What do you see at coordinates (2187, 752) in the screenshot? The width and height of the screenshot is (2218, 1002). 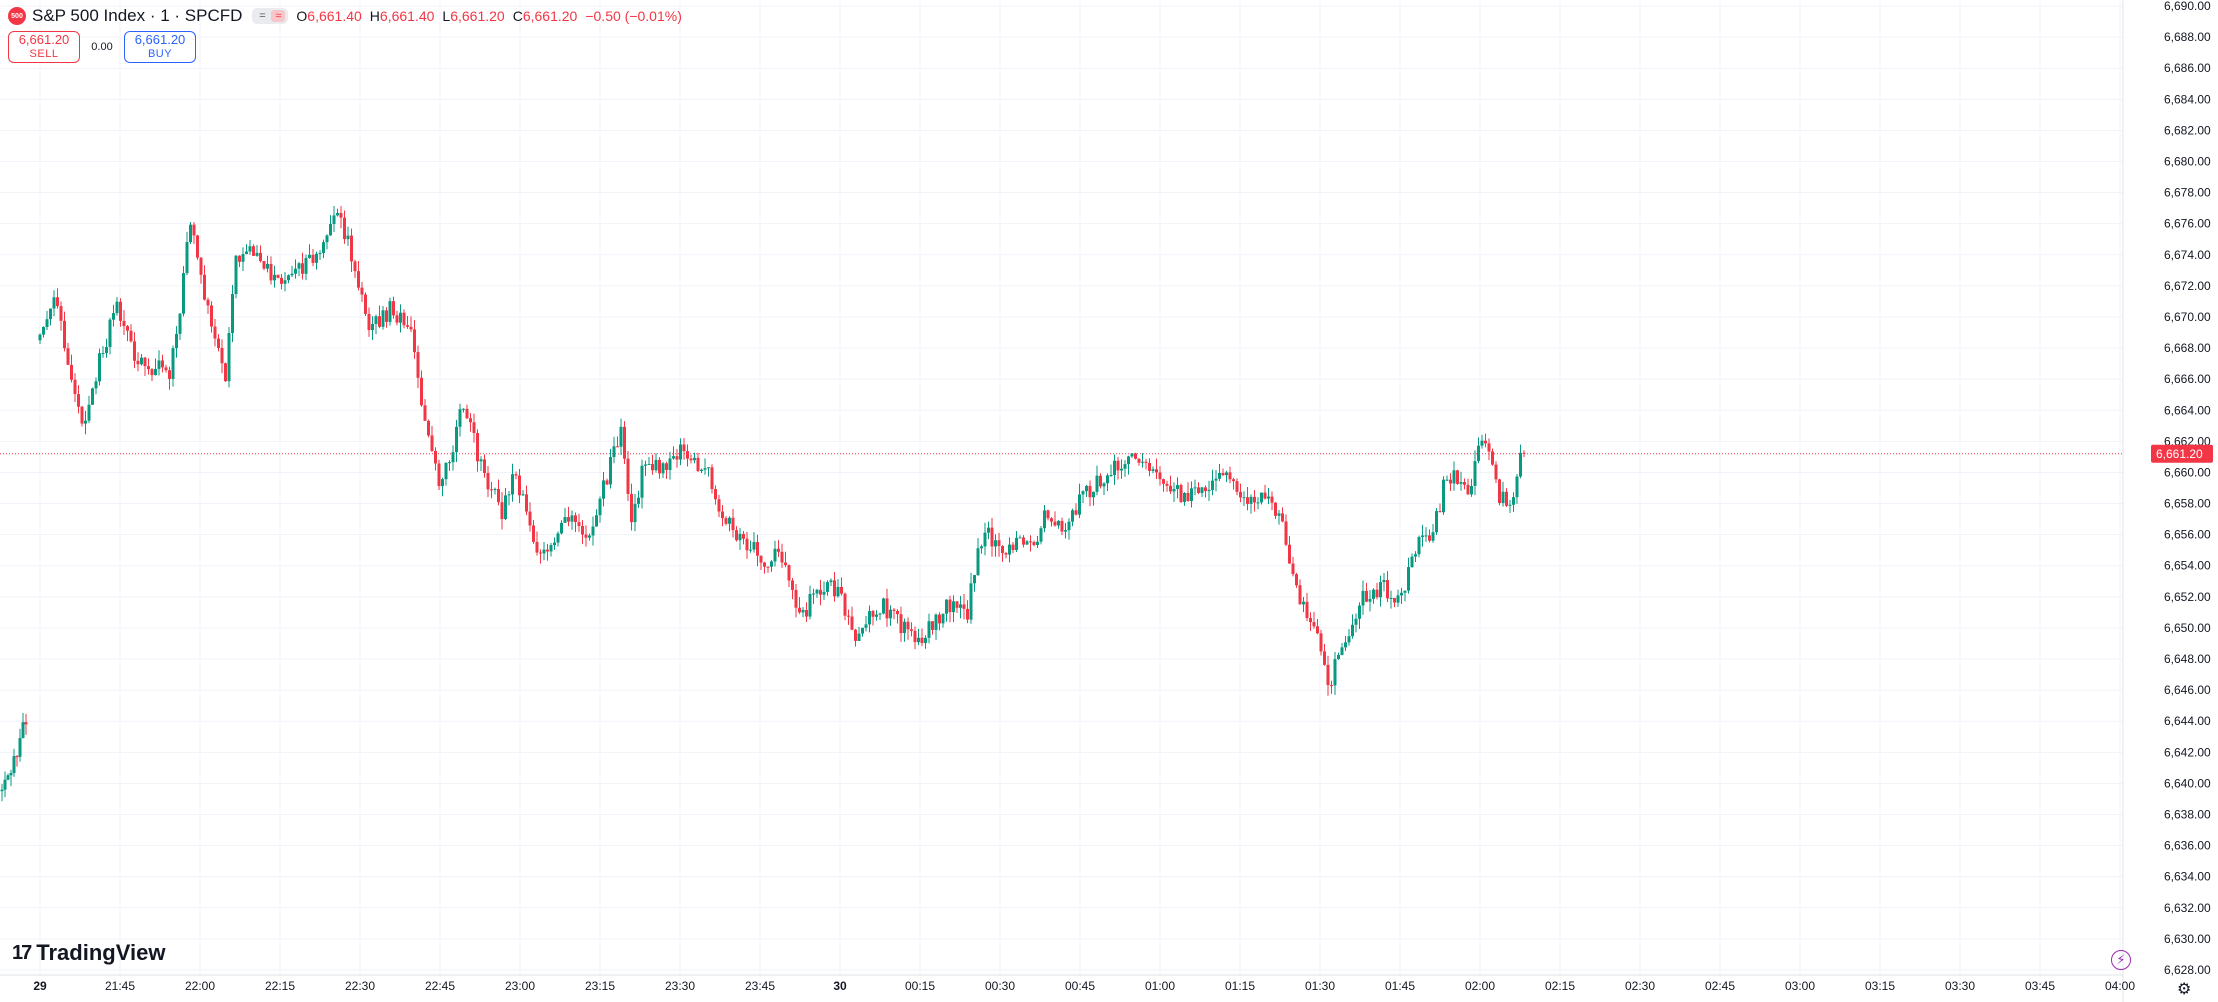 I see `price-tick-label: 6,642.00` at bounding box center [2187, 752].